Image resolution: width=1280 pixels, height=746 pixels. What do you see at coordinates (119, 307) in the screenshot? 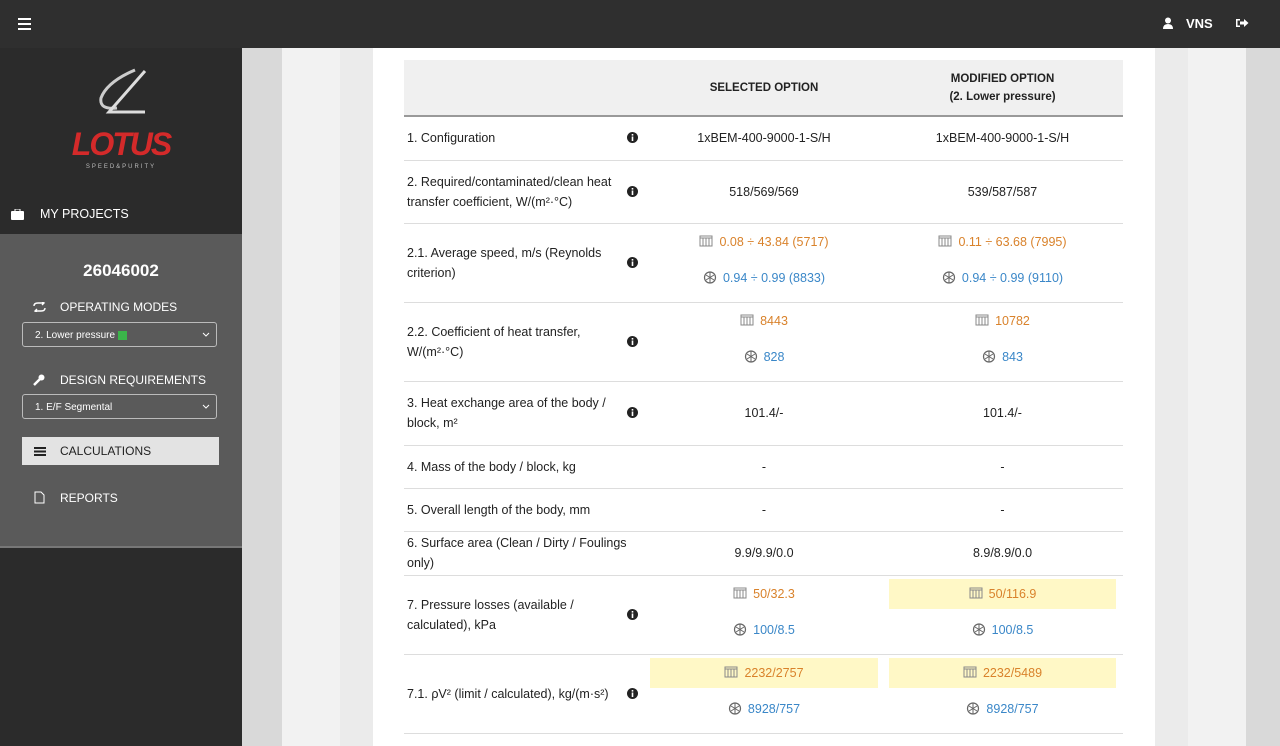
I see `operating-modes-label: OPERATING MODES` at bounding box center [119, 307].